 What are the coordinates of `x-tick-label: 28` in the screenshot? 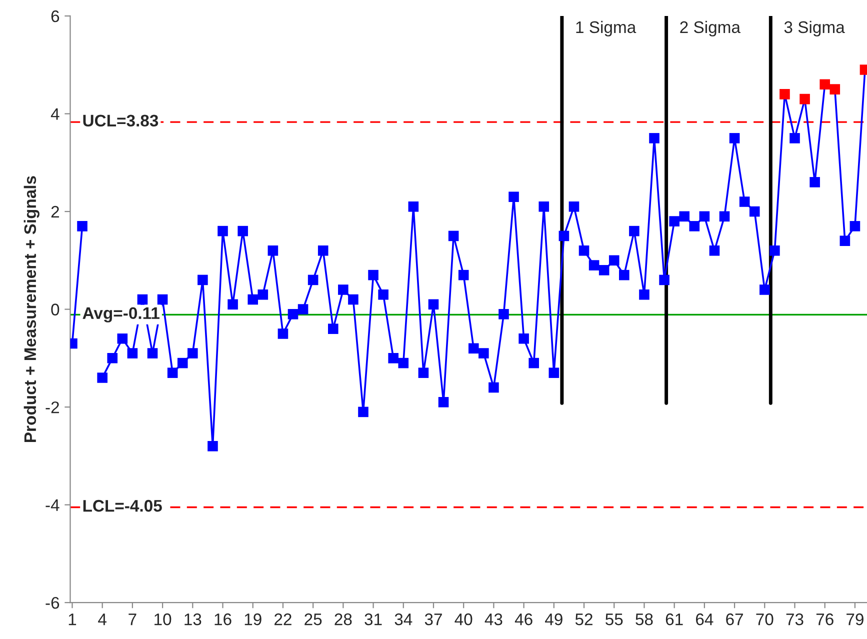 It's located at (343, 619).